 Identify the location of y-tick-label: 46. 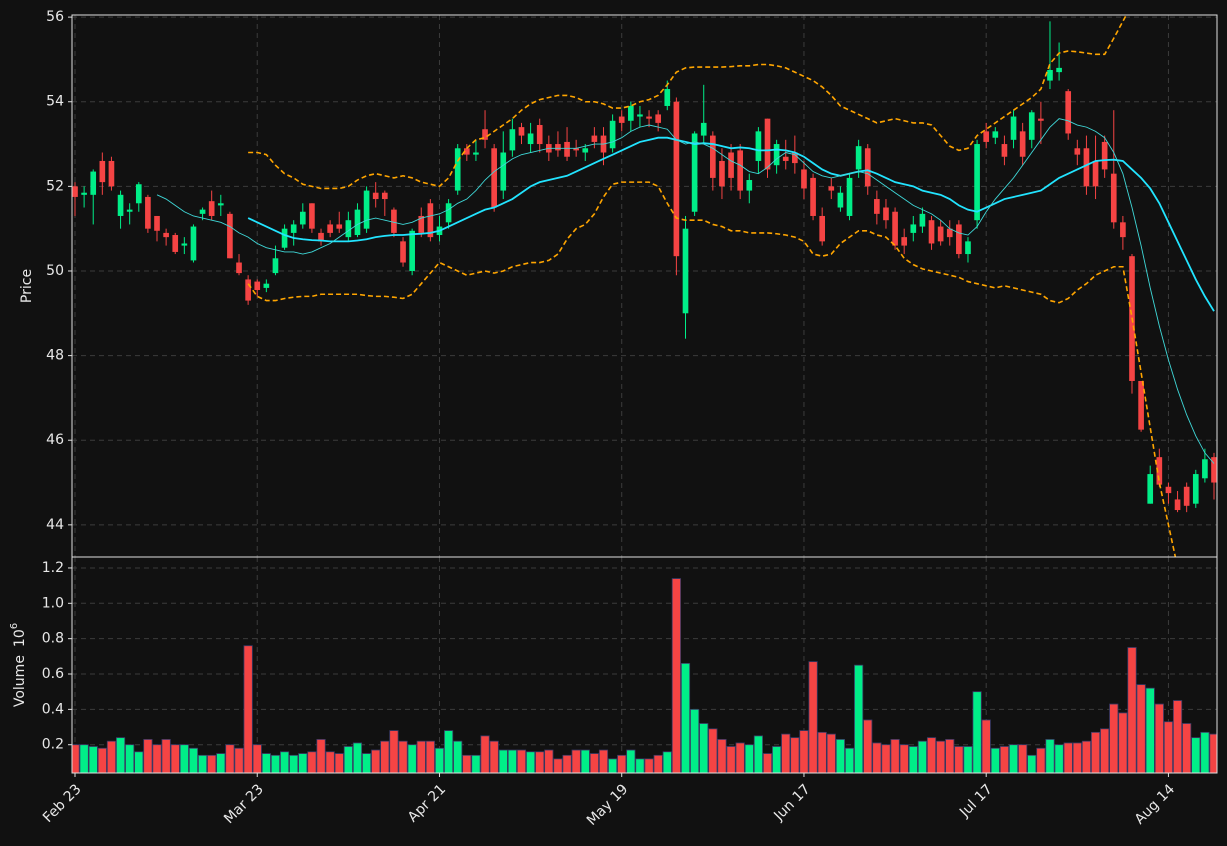
(55, 440).